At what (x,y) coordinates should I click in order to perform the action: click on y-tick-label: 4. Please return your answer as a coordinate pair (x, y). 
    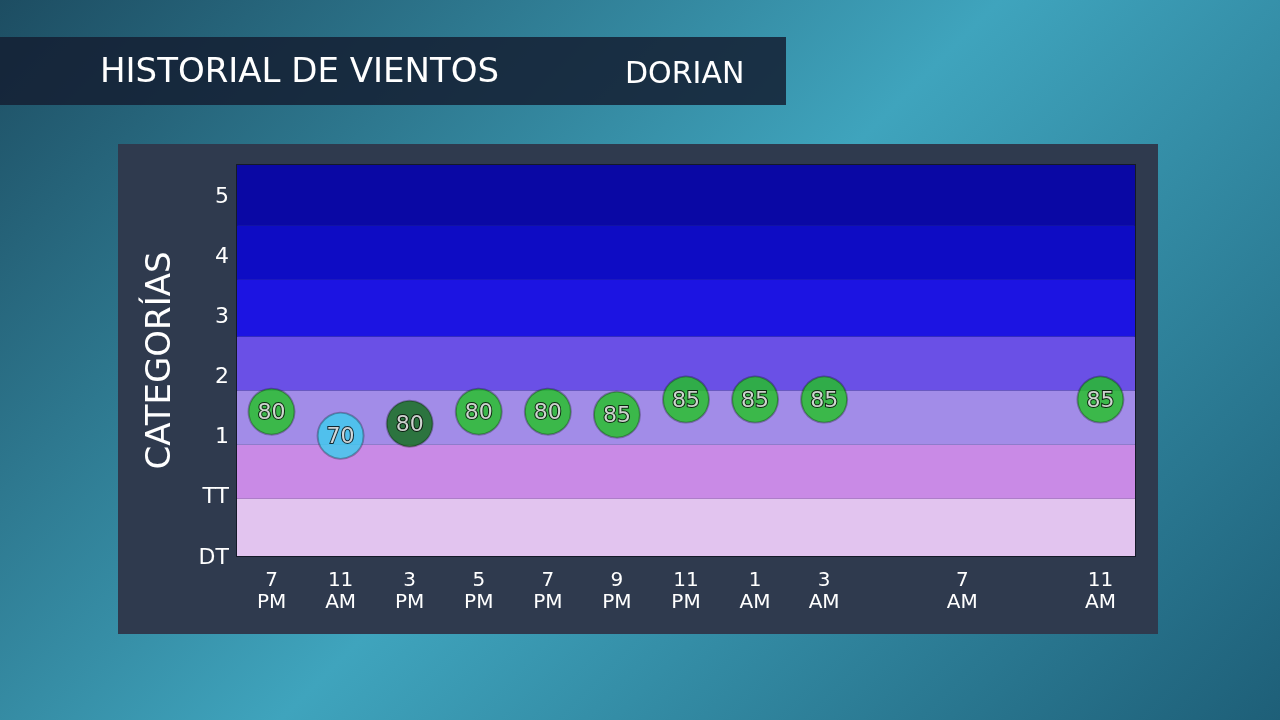
    Looking at the image, I should click on (222, 255).